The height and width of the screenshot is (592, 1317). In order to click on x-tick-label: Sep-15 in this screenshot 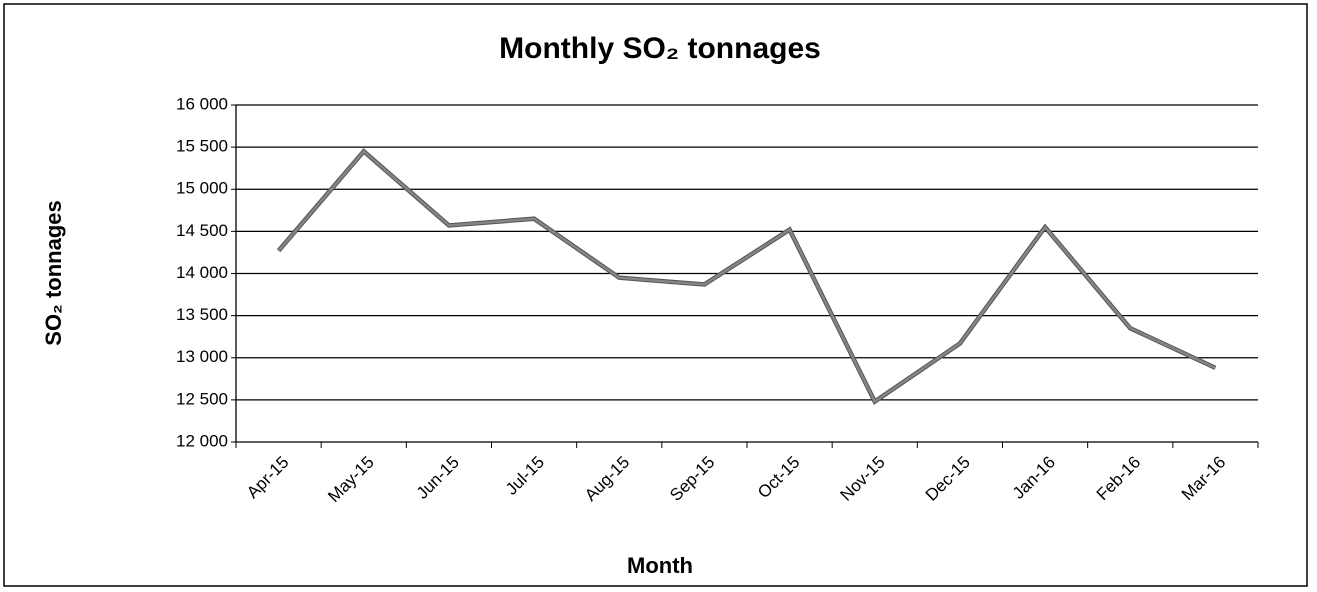, I will do `click(692, 479)`.